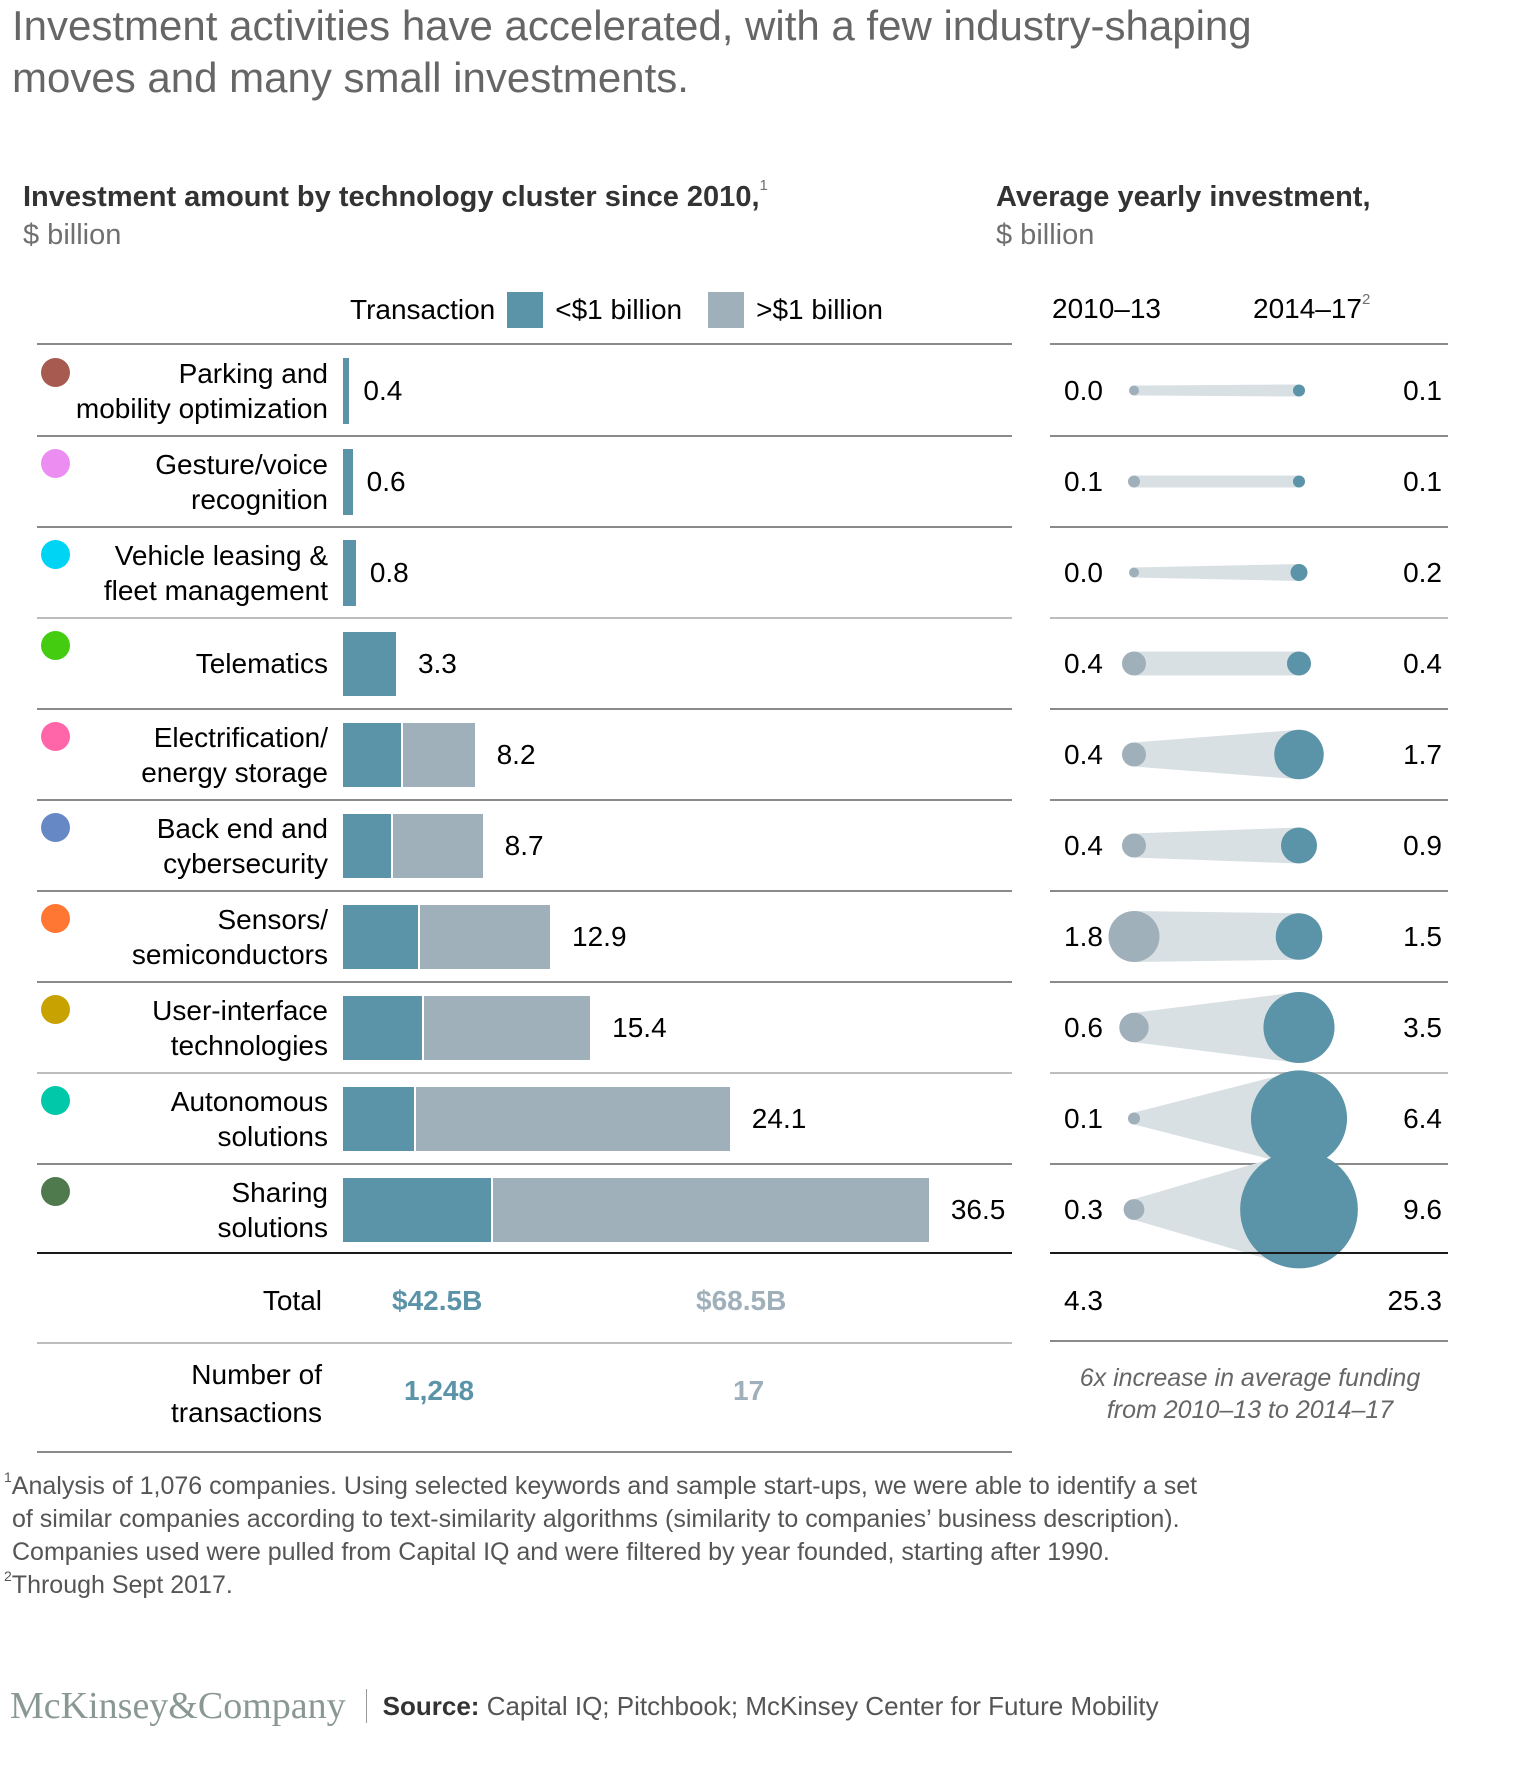 Image resolution: width=1536 pixels, height=1791 pixels. What do you see at coordinates (241, 481) in the screenshot?
I see `cluster-label: Gesture/voice recognition` at bounding box center [241, 481].